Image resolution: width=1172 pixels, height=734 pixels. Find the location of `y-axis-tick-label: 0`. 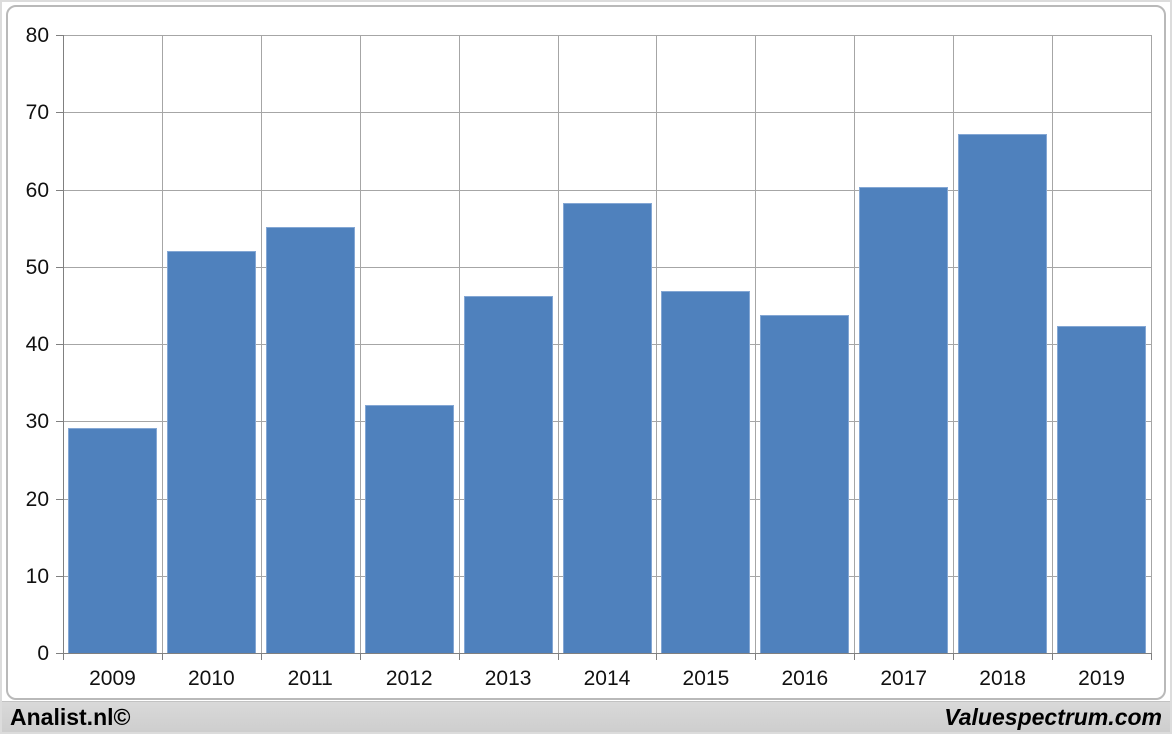

y-axis-tick-label: 0 is located at coordinates (43, 653).